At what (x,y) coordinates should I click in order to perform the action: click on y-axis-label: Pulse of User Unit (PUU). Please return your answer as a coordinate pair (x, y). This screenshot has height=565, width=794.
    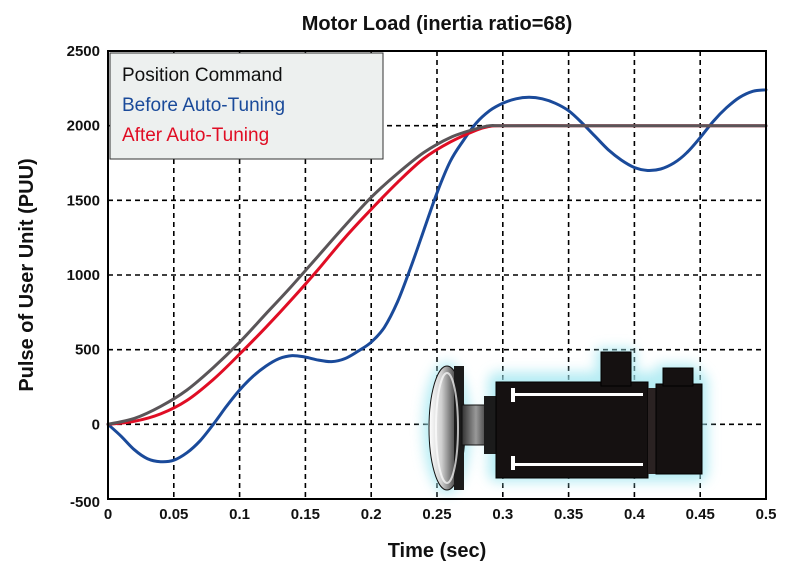
    Looking at the image, I should click on (27, 274).